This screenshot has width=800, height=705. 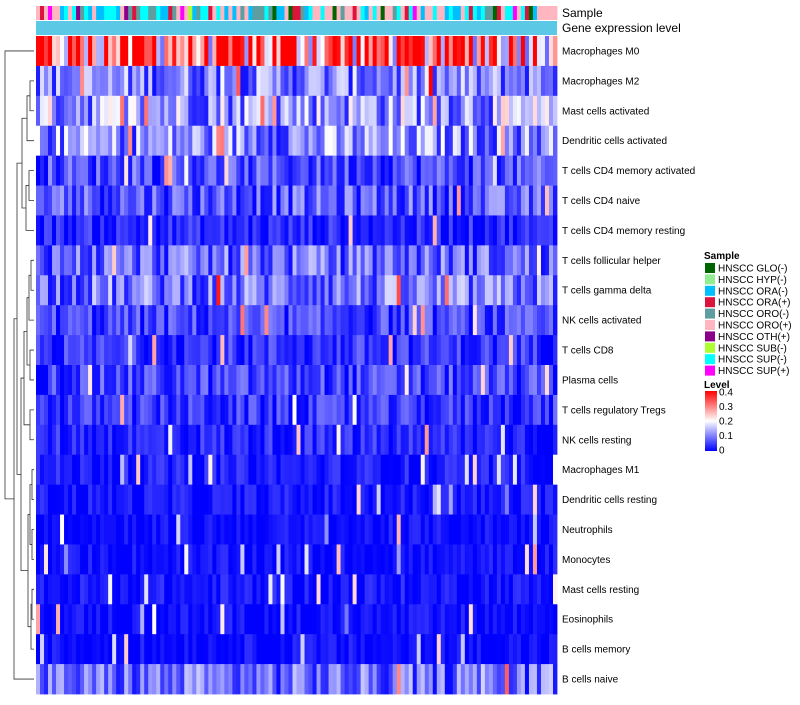 What do you see at coordinates (31, 297) in the screenshot?
I see `dendrogram-branch` at bounding box center [31, 297].